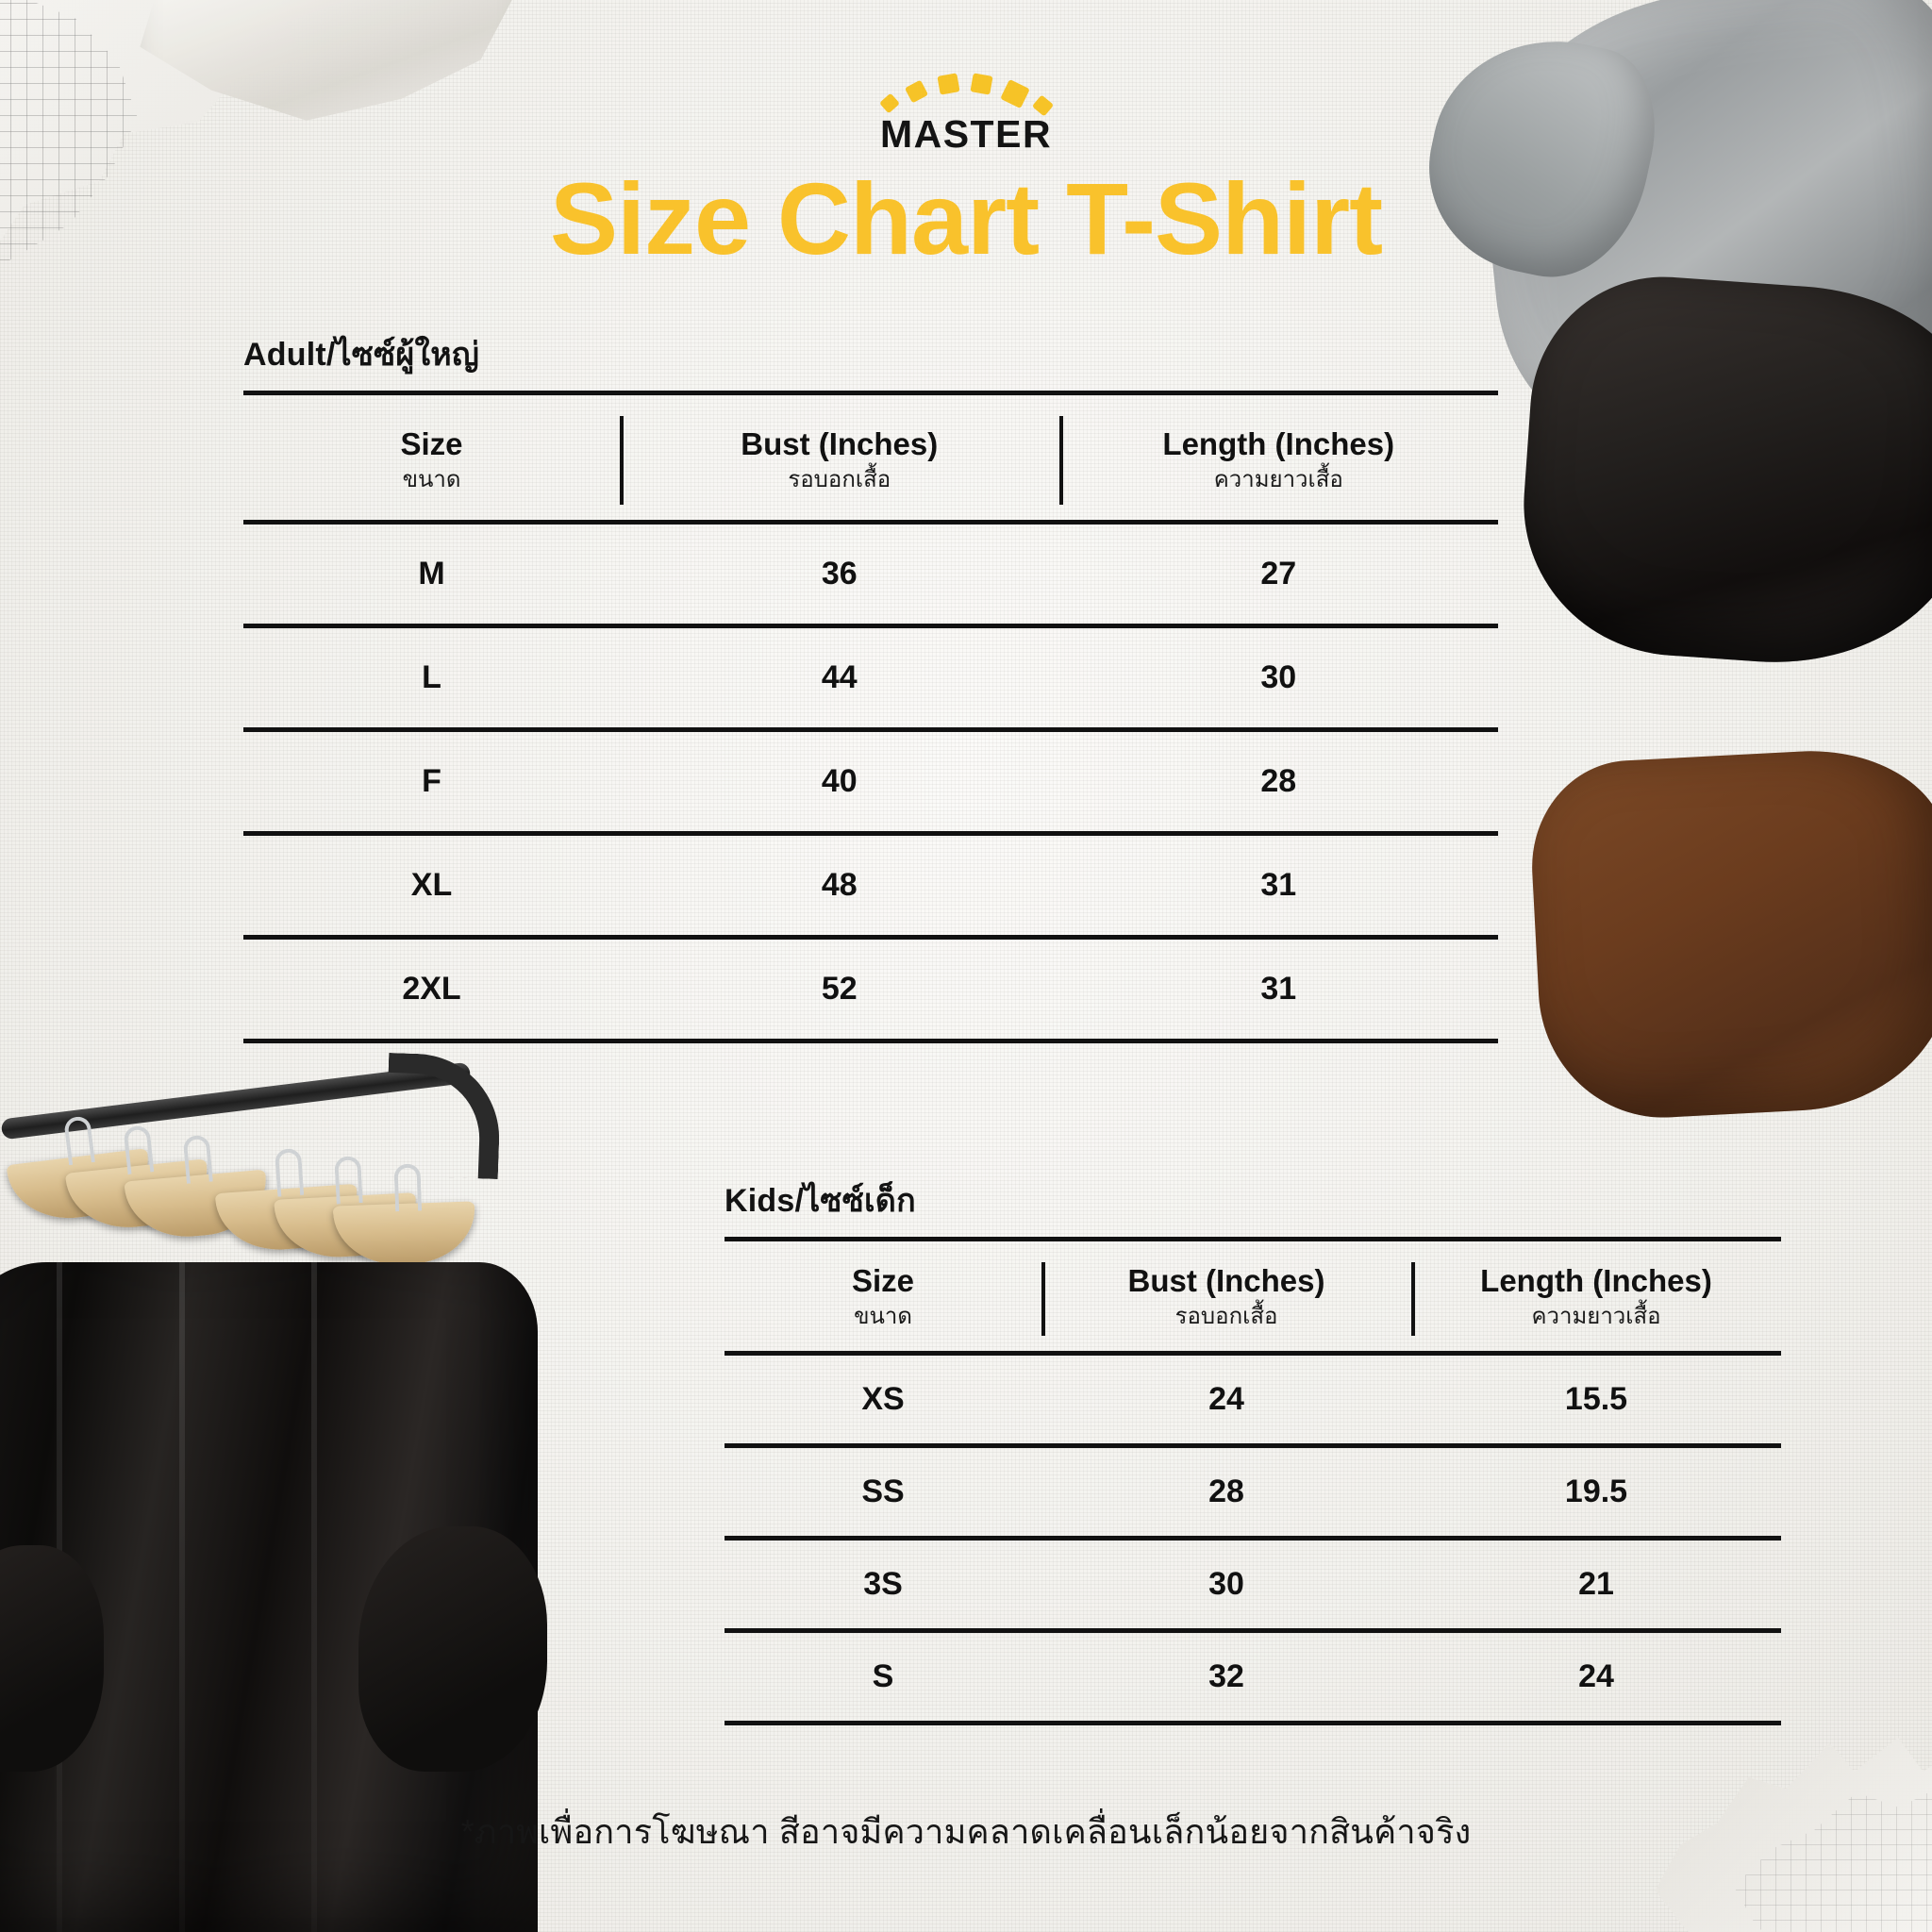 This screenshot has height=1932, width=1932. What do you see at coordinates (966, 218) in the screenshot?
I see `page-title: Size Chart T-Shirt` at bounding box center [966, 218].